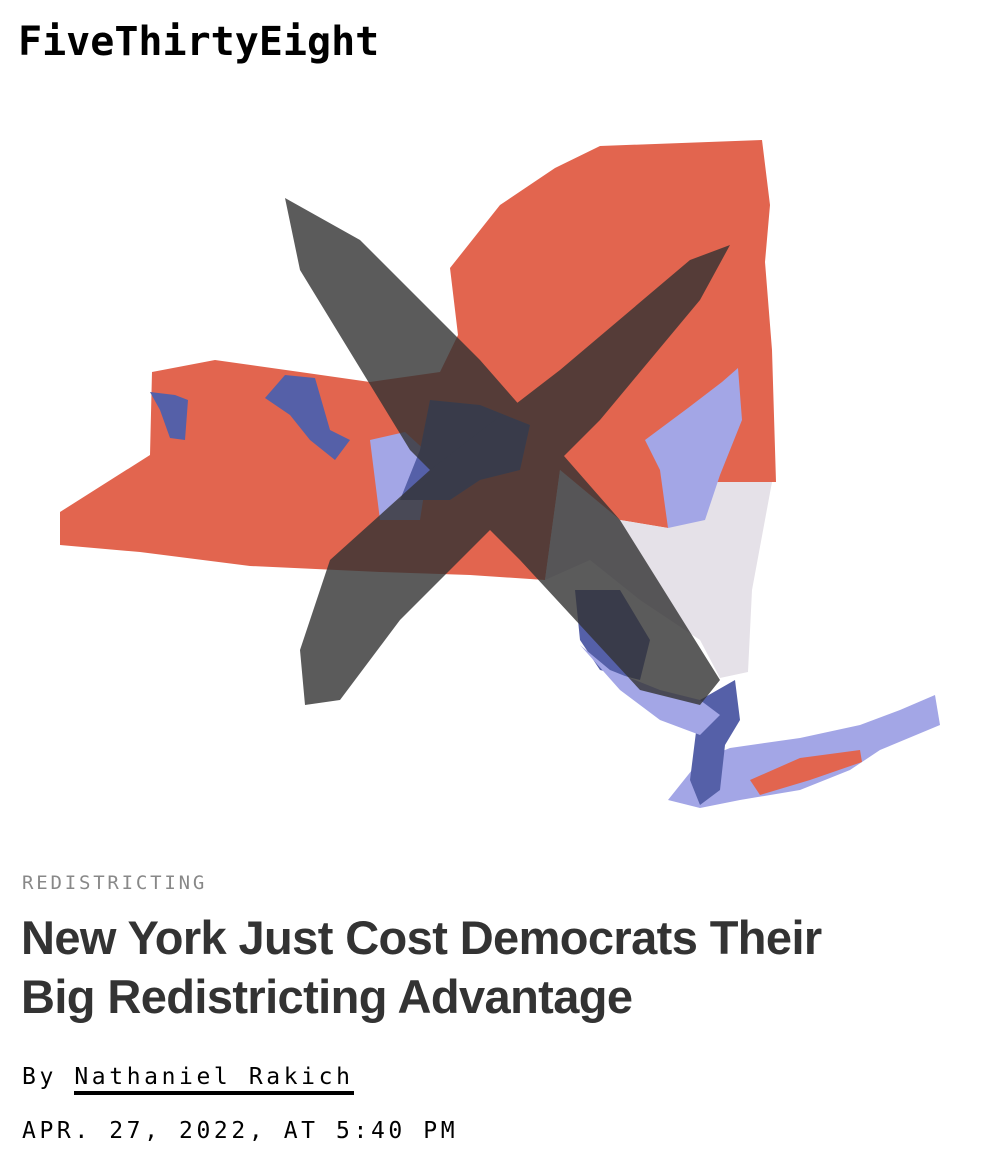 The height and width of the screenshot is (1176, 991). What do you see at coordinates (39, 1077) in the screenshot?
I see `byline-prefix: By` at bounding box center [39, 1077].